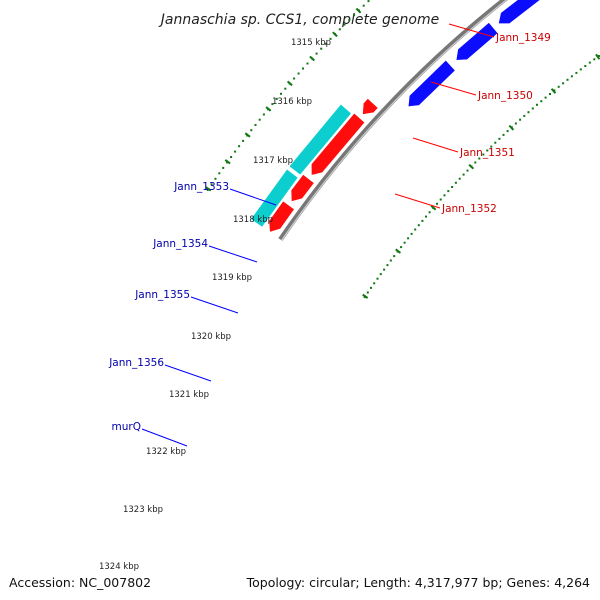 This screenshot has width=600, height=600. Describe the element at coordinates (136, 363) in the screenshot. I see `label-jann-1356: Jann_1356` at that location.